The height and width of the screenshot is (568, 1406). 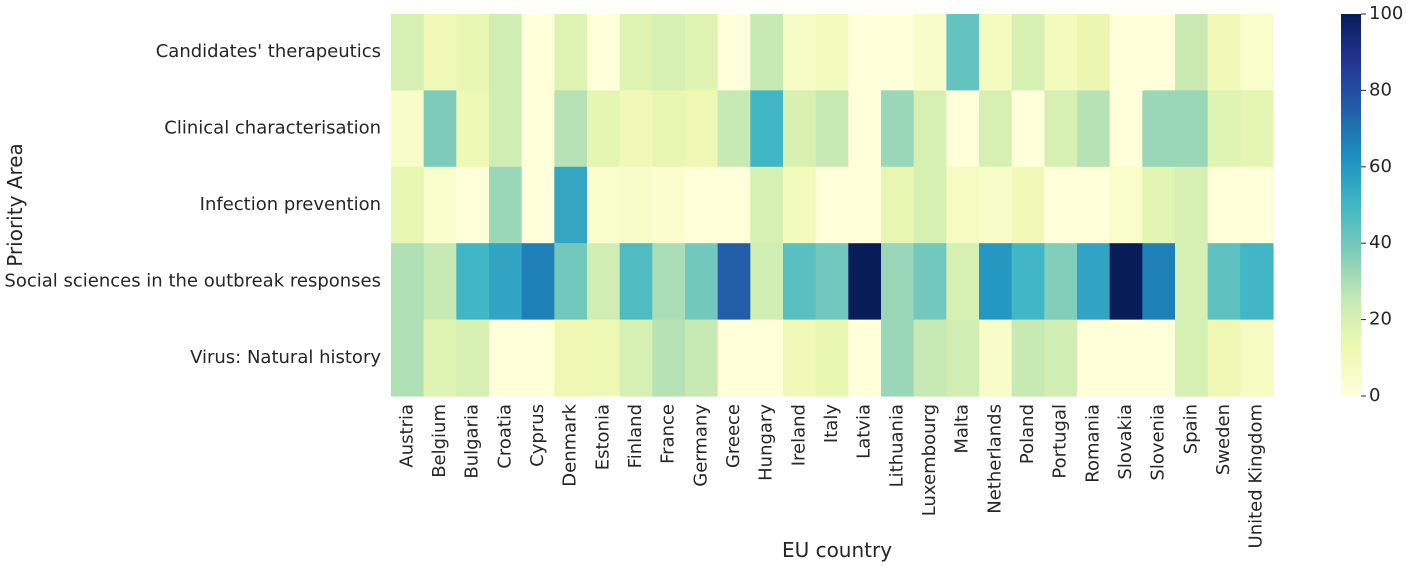 What do you see at coordinates (1380, 89) in the screenshot?
I see `colorbar-tick-label: 80` at bounding box center [1380, 89].